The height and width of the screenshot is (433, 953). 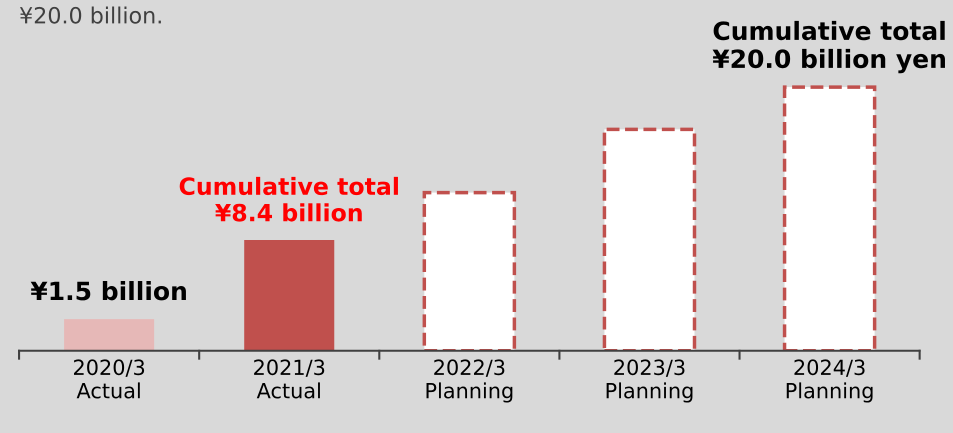 What do you see at coordinates (289, 379) in the screenshot?
I see `x-tick-label: 2021/3 Actual` at bounding box center [289, 379].